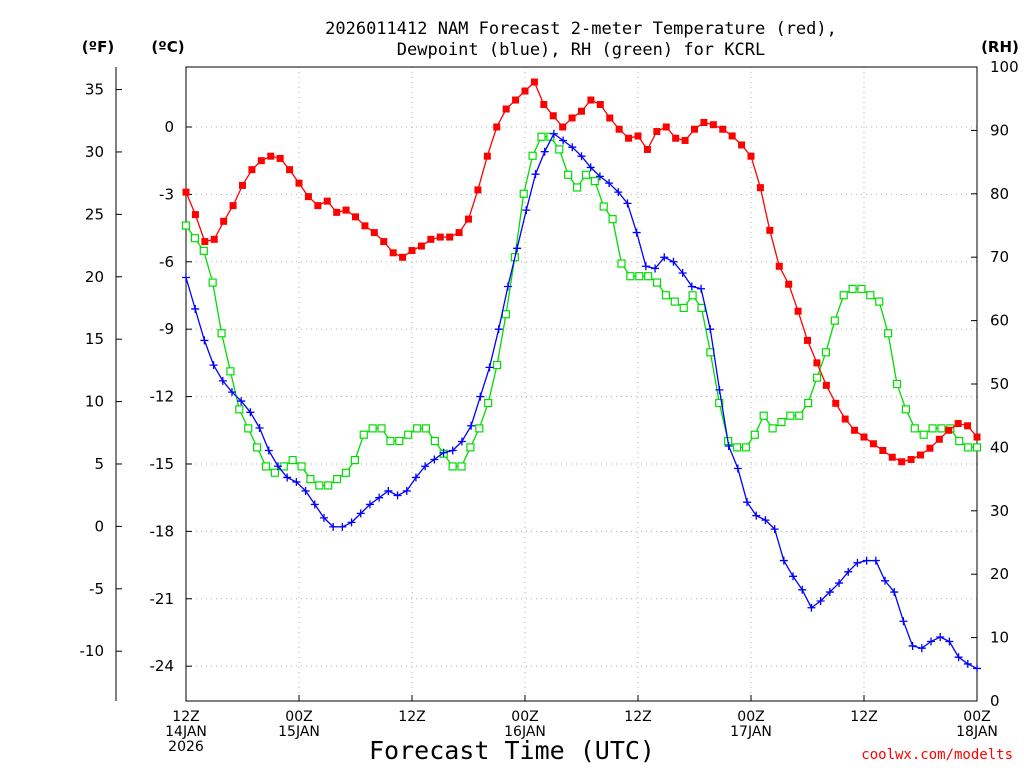 This screenshot has width=1024, height=768. I want to click on rh-unit-label: (RH), so click(1000, 47).